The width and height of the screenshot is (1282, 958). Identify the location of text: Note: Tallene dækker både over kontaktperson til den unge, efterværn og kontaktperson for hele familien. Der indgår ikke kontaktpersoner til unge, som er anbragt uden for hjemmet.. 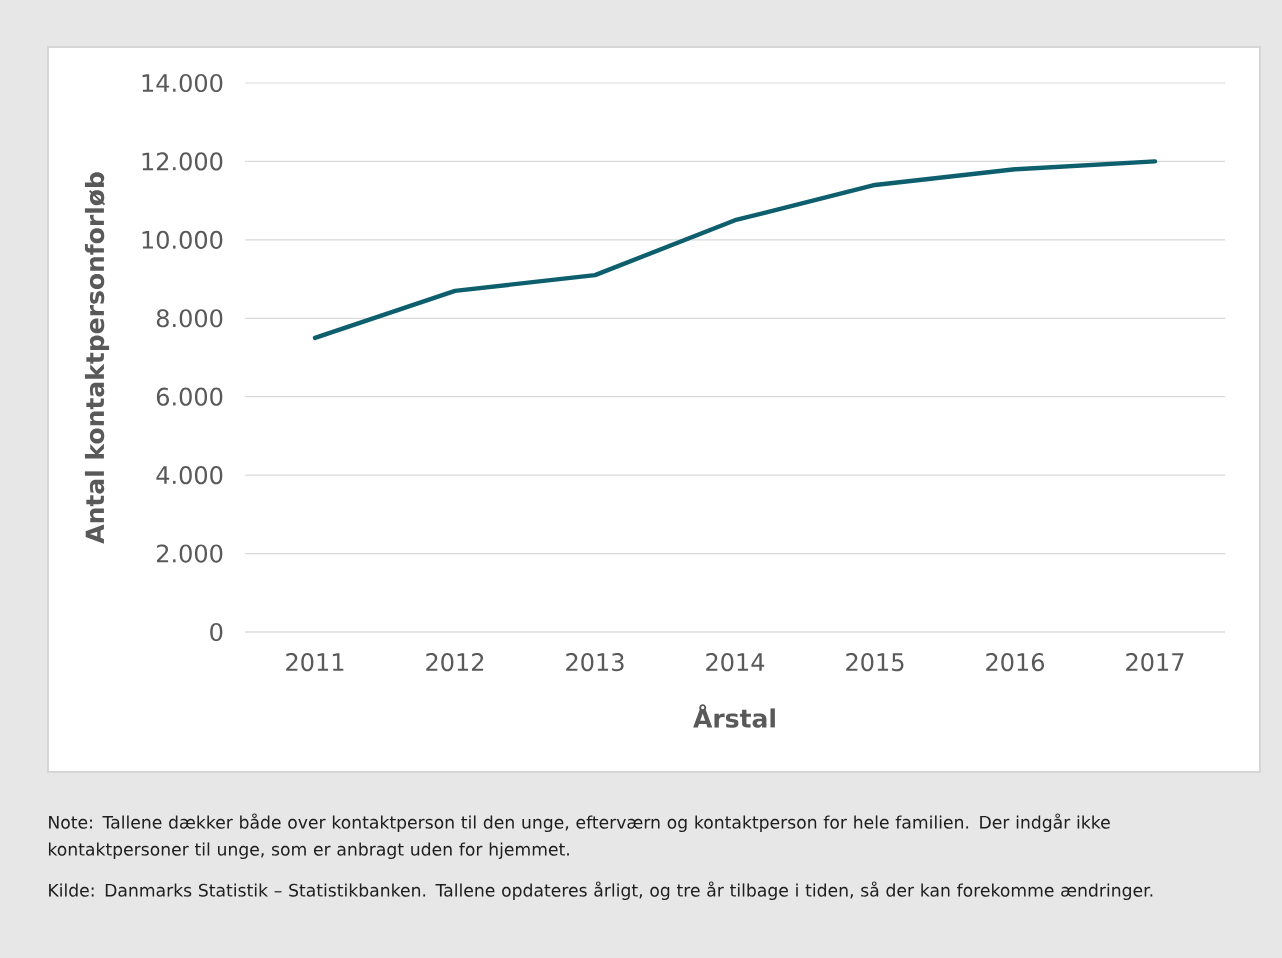
(579, 836).